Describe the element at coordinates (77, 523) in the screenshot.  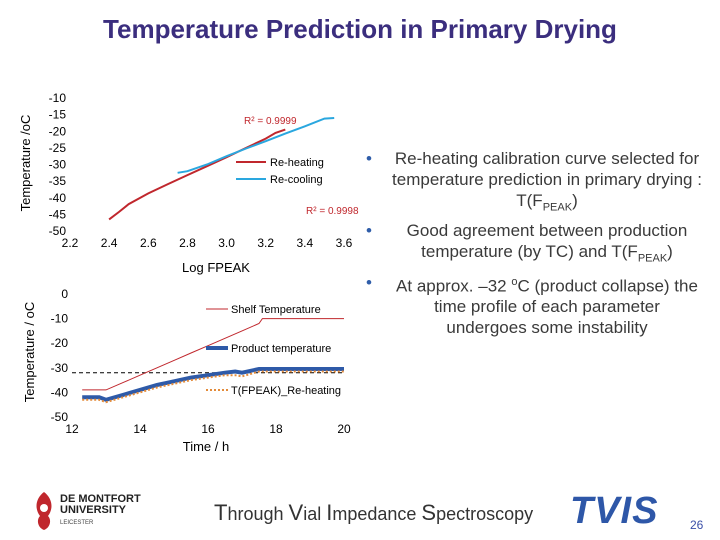
I see `dmu-sub: LEICESTER` at that location.